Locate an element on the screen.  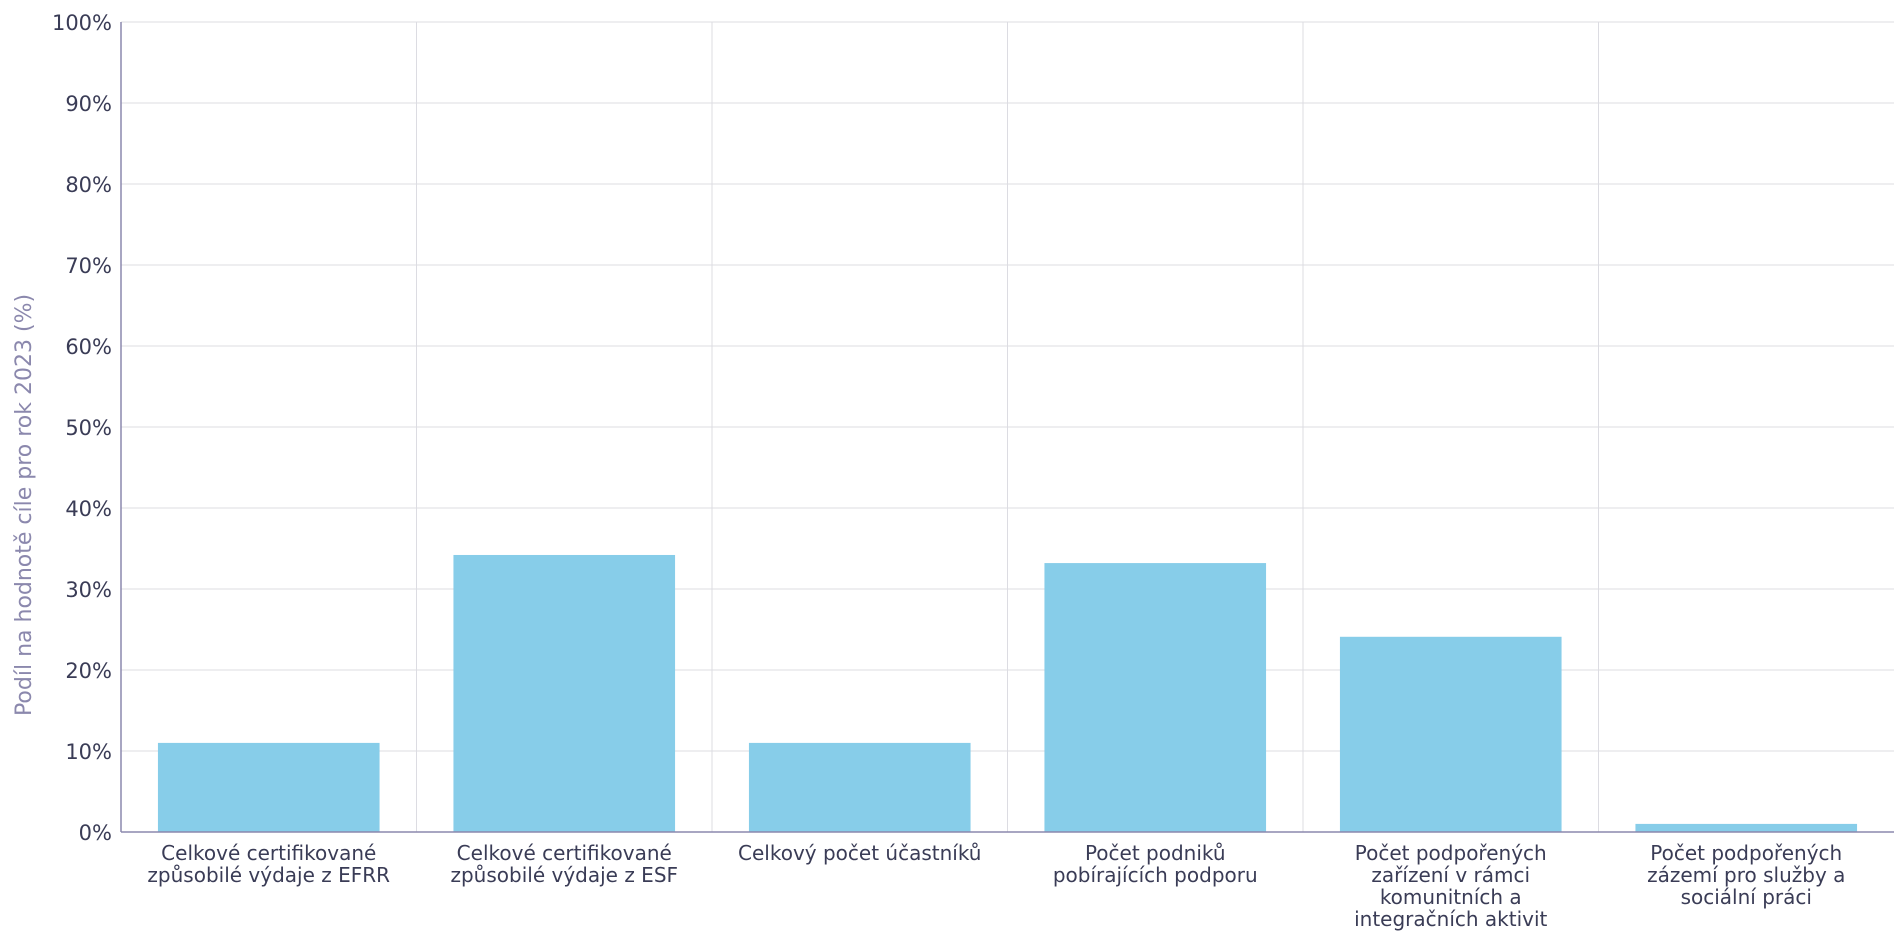
y-tick-labels: 0% 10% 20% 30% 40% 50% 60% 70% 80% 90% 100% is located at coordinates (82, 428).